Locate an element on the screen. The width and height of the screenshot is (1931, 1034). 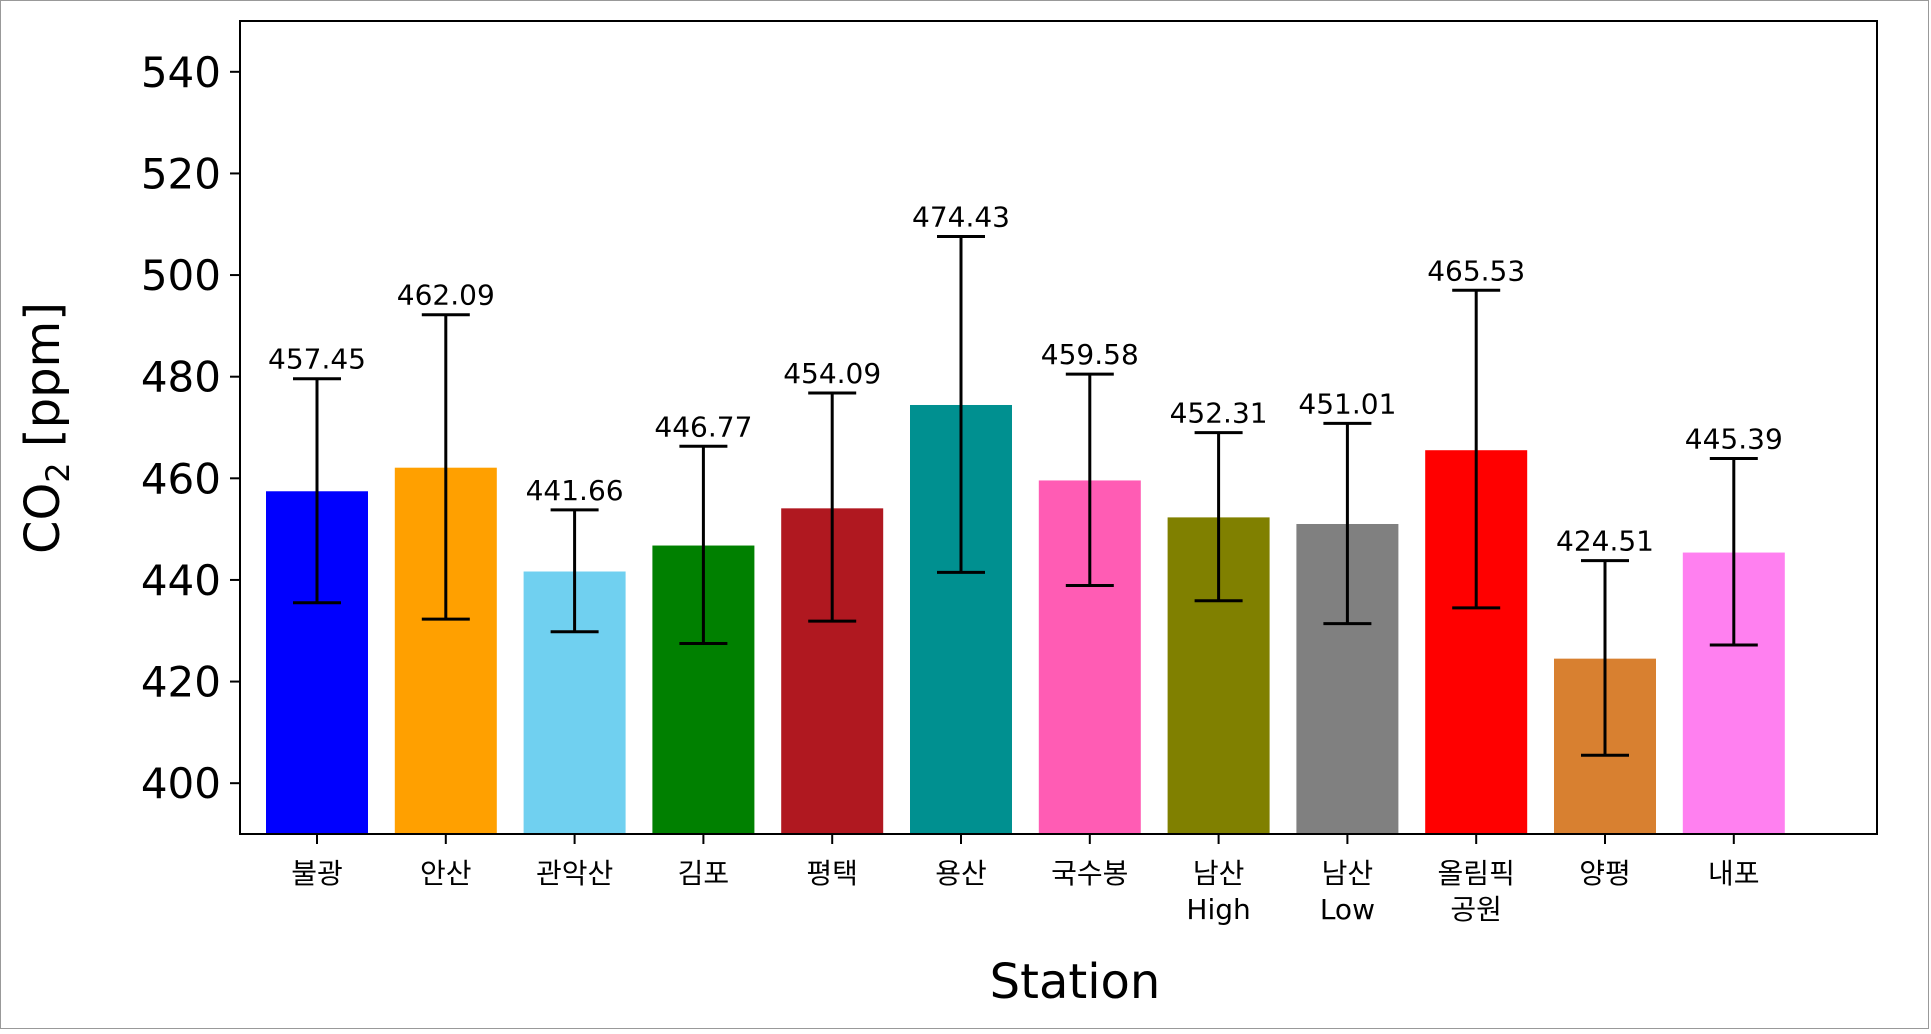
value-label: 445.39 is located at coordinates (1734, 438).